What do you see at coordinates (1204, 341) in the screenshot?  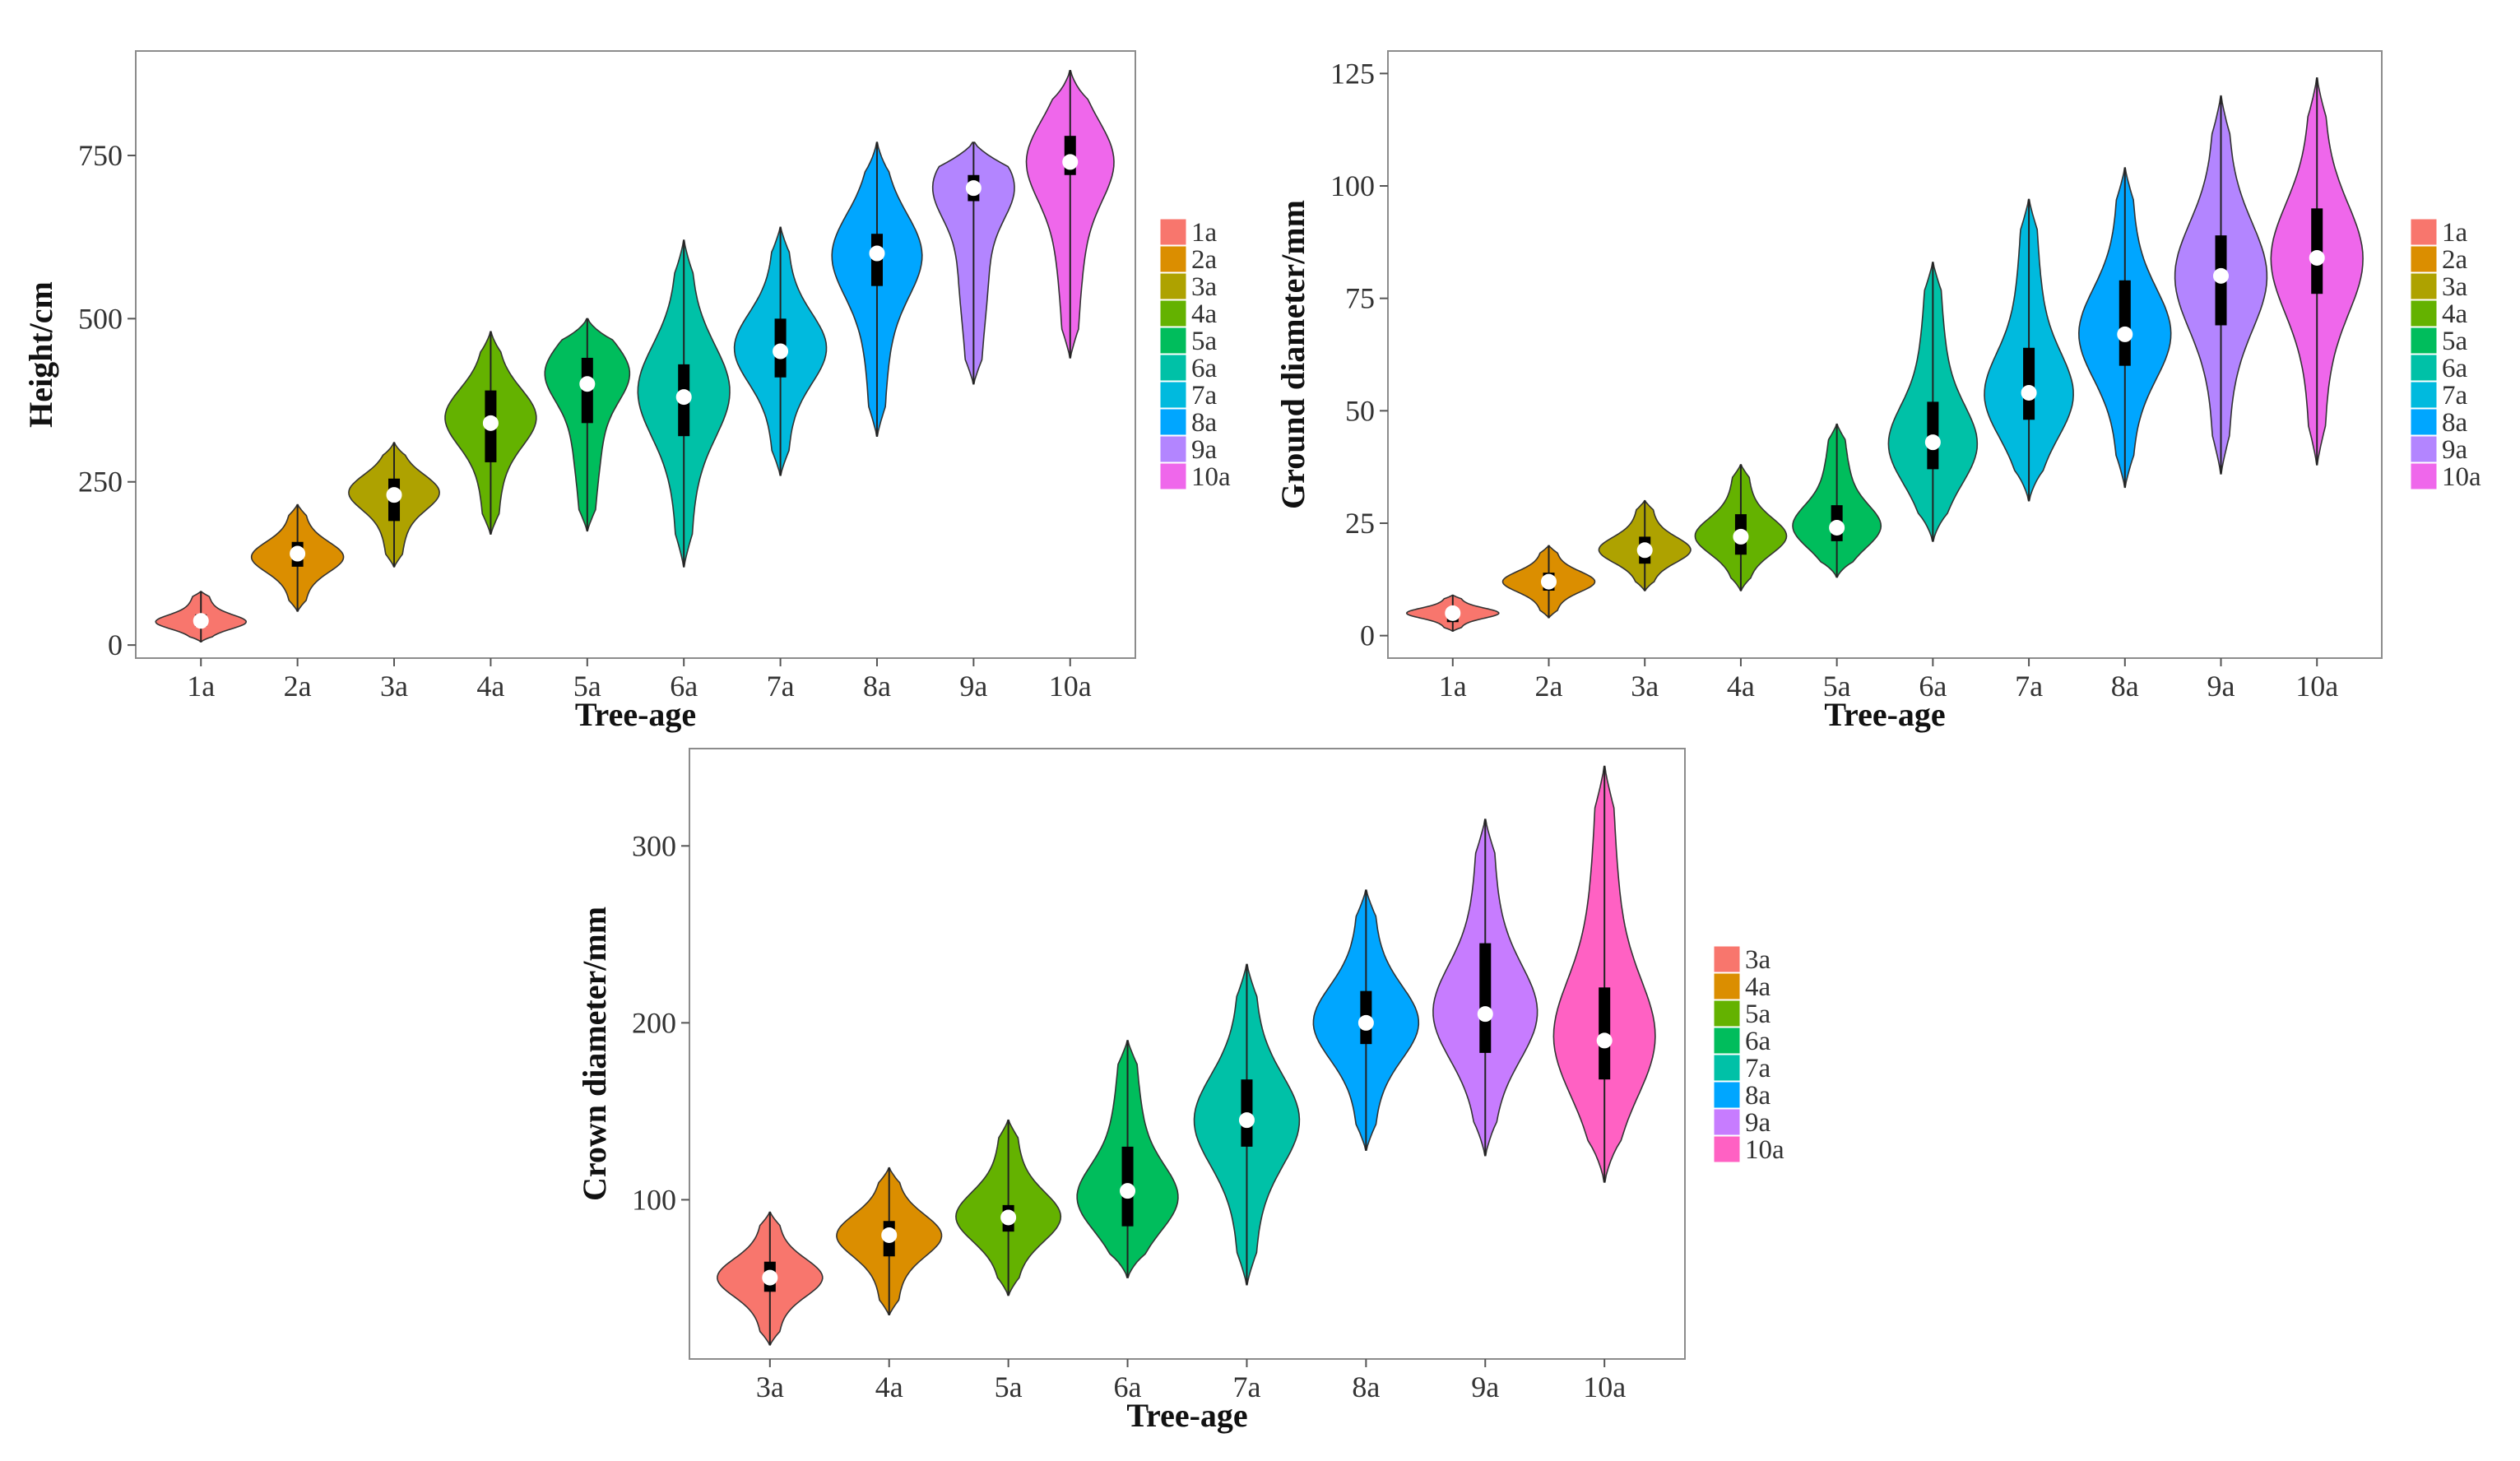 I see `legend-label: 5a` at bounding box center [1204, 341].